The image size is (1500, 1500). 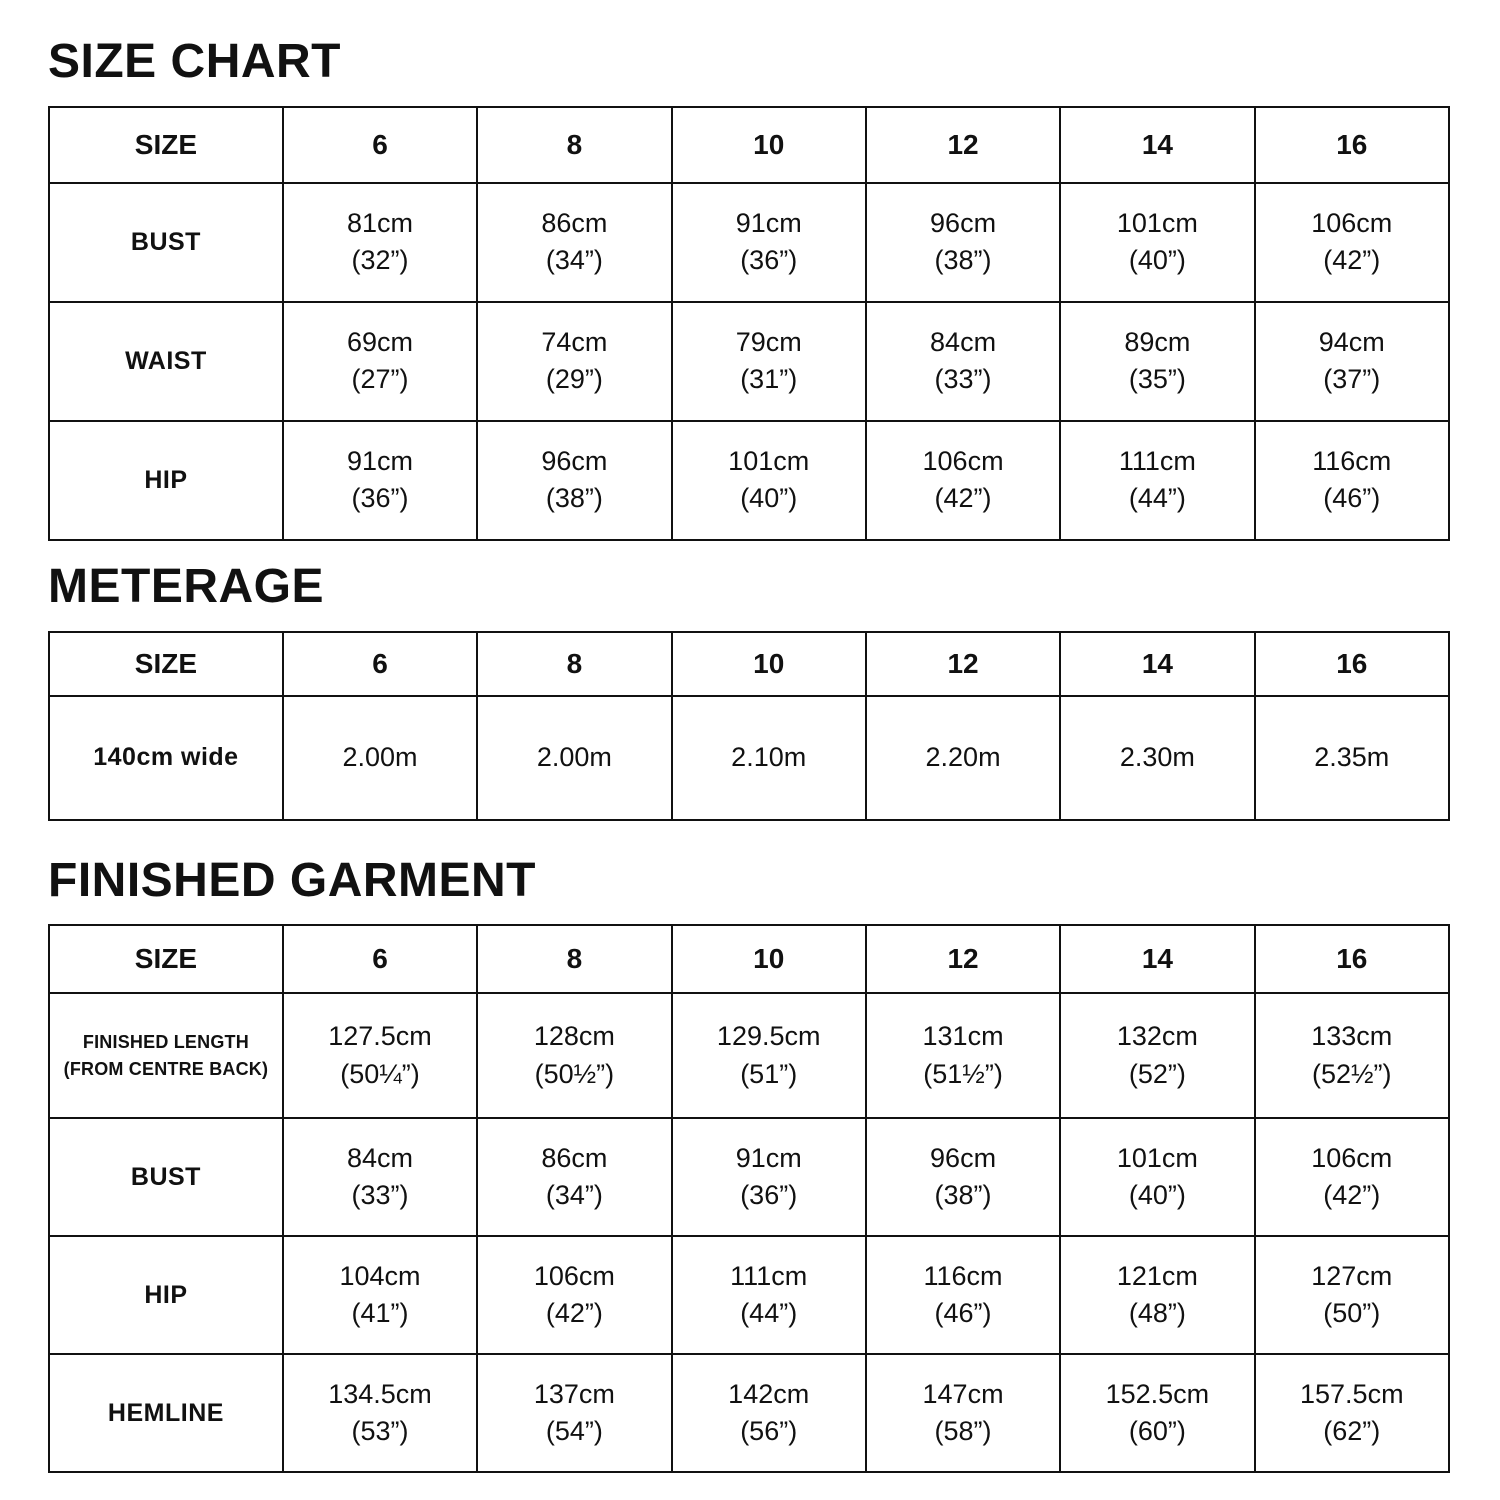 What do you see at coordinates (166, 1413) in the screenshot?
I see `row-label-hemline: HEMLINE` at bounding box center [166, 1413].